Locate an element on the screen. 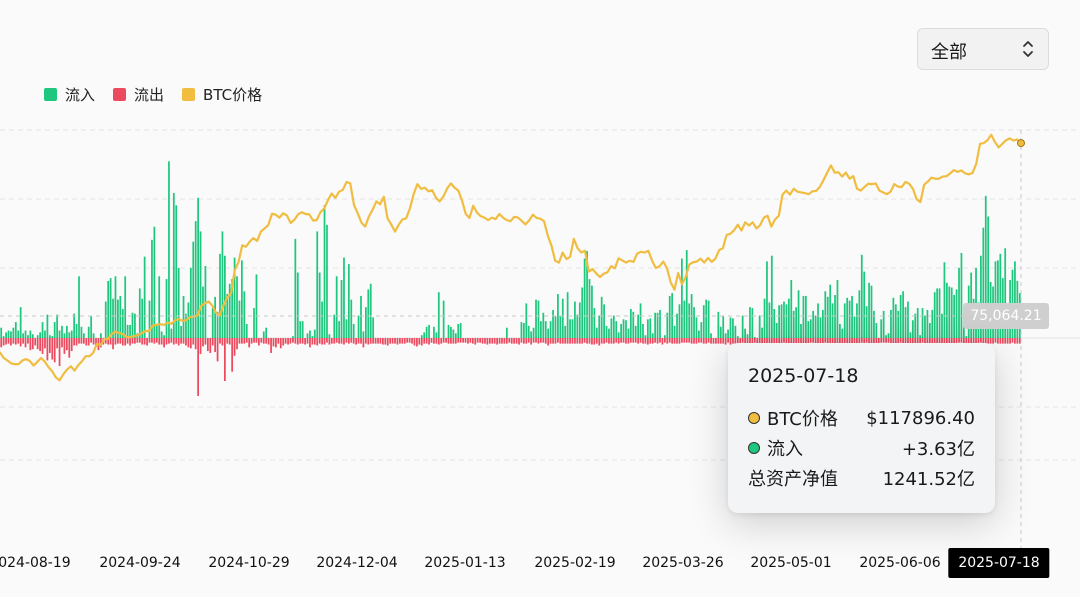 The width and height of the screenshot is (1080, 597). legend-item-inflow: 流入 is located at coordinates (69, 94).